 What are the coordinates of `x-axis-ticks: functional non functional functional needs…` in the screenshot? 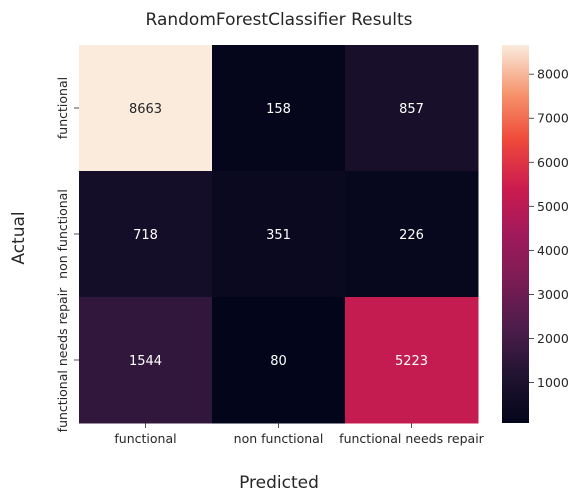 It's located at (299, 434).